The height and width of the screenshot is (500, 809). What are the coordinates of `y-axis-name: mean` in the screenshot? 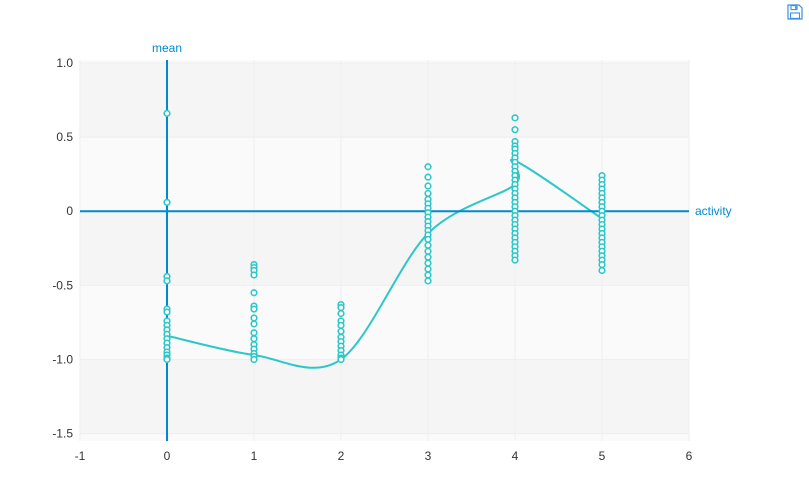 It's located at (167, 48).